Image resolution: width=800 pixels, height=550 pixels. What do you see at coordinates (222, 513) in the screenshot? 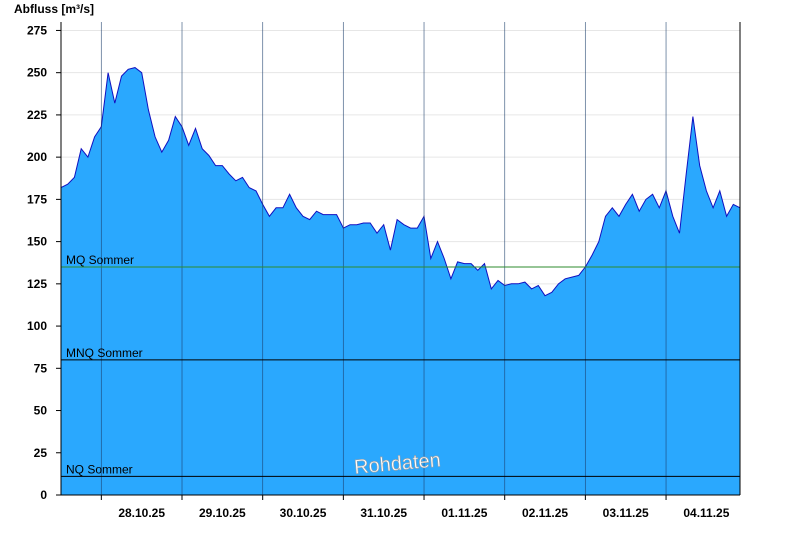
I see `x-tick-label: 29.10.25` at bounding box center [222, 513].